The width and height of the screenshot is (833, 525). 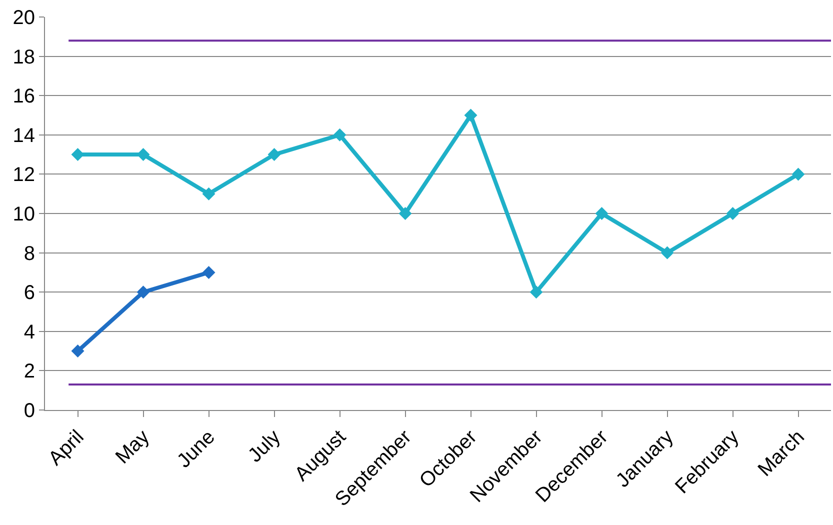 What do you see at coordinates (133, 447) in the screenshot?
I see `x-tick-label: May` at bounding box center [133, 447].